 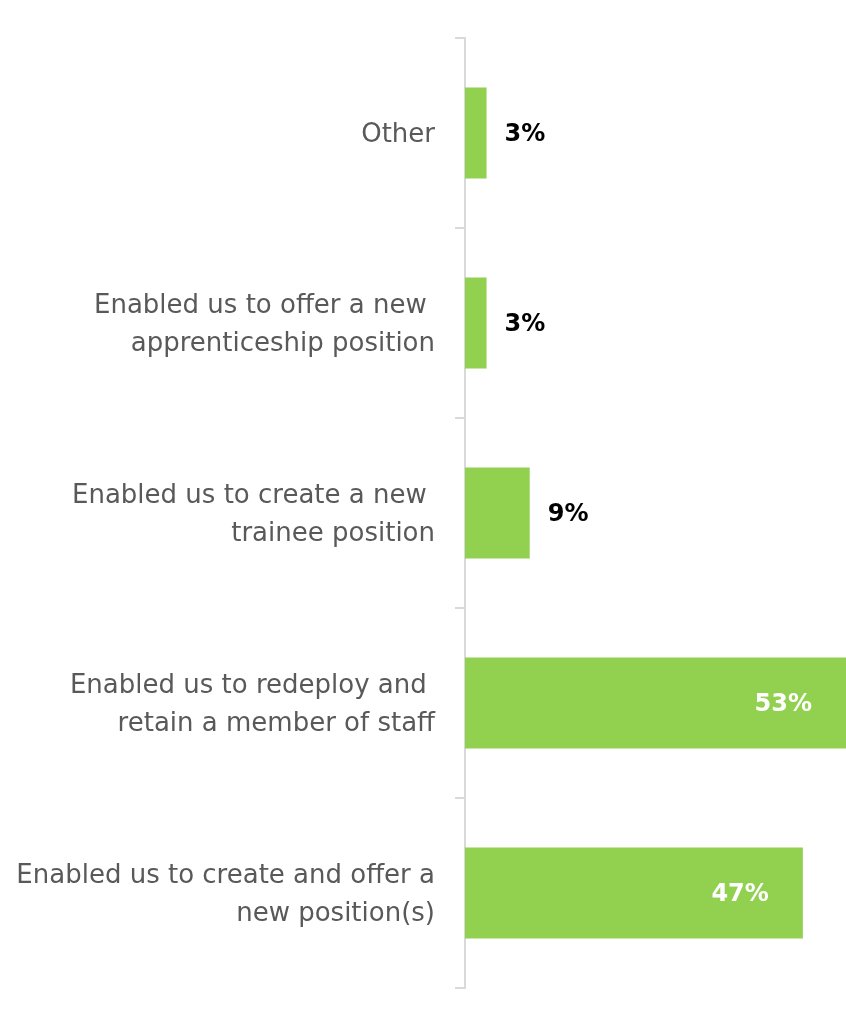 What do you see at coordinates (225, 893) in the screenshot?
I see `y-tick-label: Enabled us to create and offer a new position(s)` at bounding box center [225, 893].